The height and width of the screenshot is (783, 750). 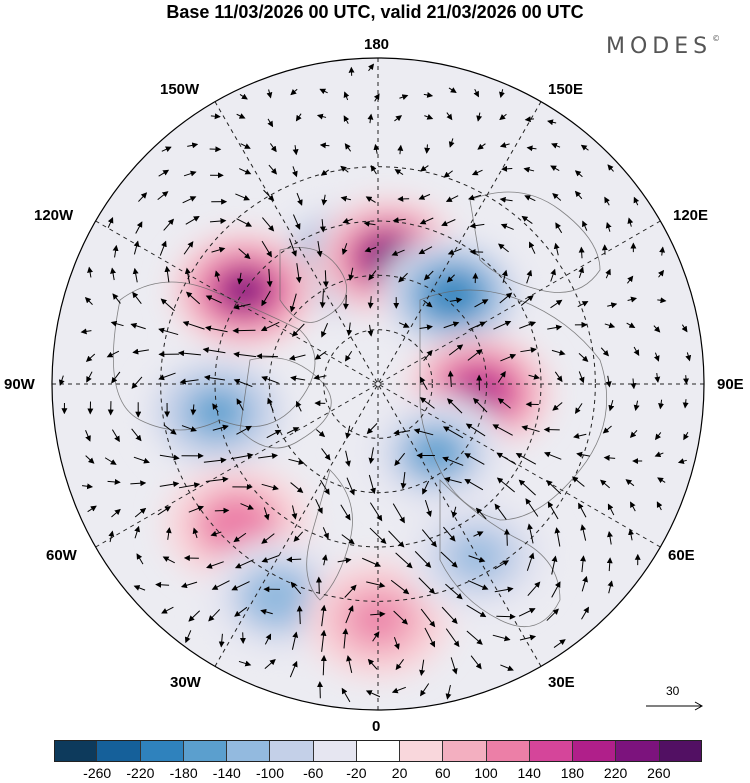 I want to click on colorbar-tick-label: 220, so click(x=615, y=773).